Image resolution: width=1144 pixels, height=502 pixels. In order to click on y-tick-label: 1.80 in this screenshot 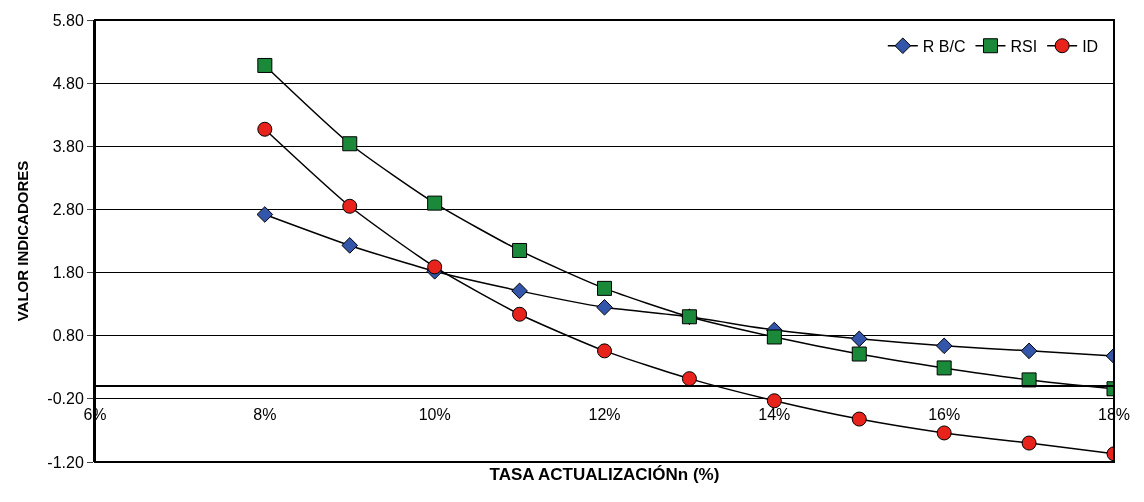, I will do `click(68, 273)`.